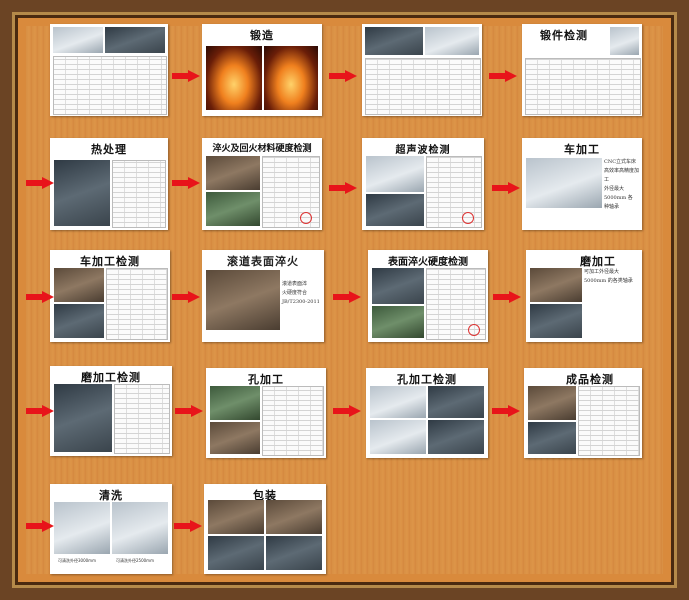 The image size is (689, 600). I want to click on step-card-heat-treatment: 热处理, so click(109, 184).